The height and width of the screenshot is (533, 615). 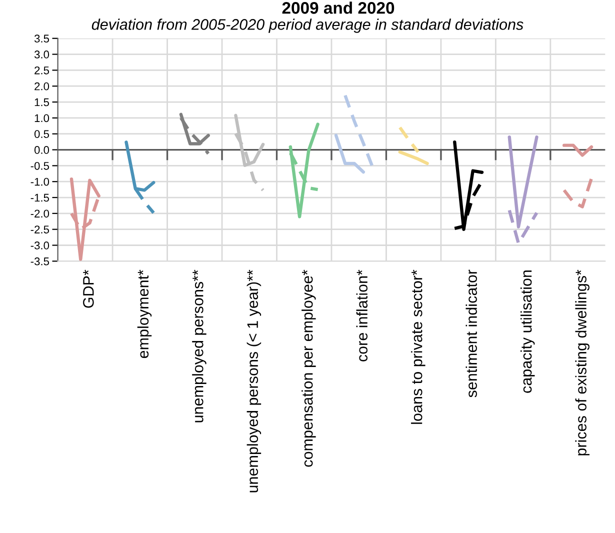 I want to click on x-tick-label: unemployed persons**, so click(x=199, y=346).